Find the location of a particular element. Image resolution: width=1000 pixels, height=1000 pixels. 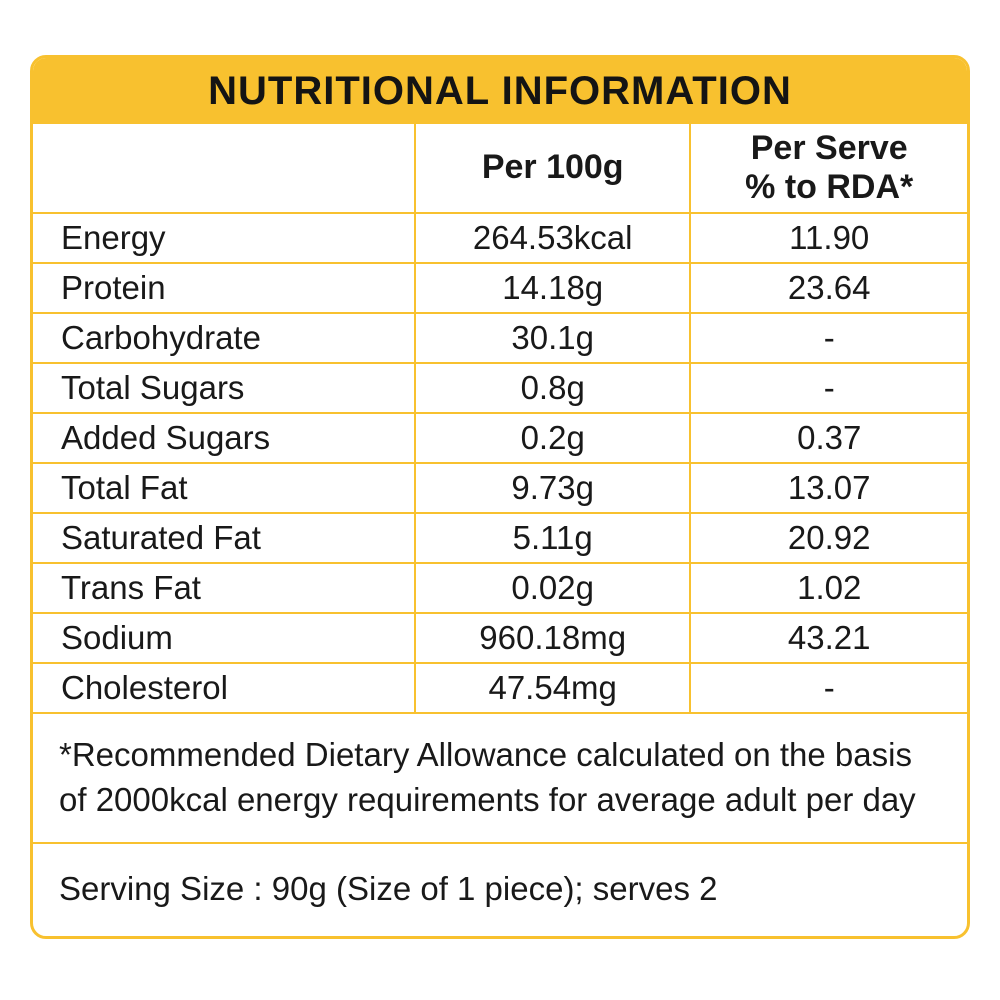

table-row: Total Fat 9.73g 13.07 is located at coordinates (500, 487).